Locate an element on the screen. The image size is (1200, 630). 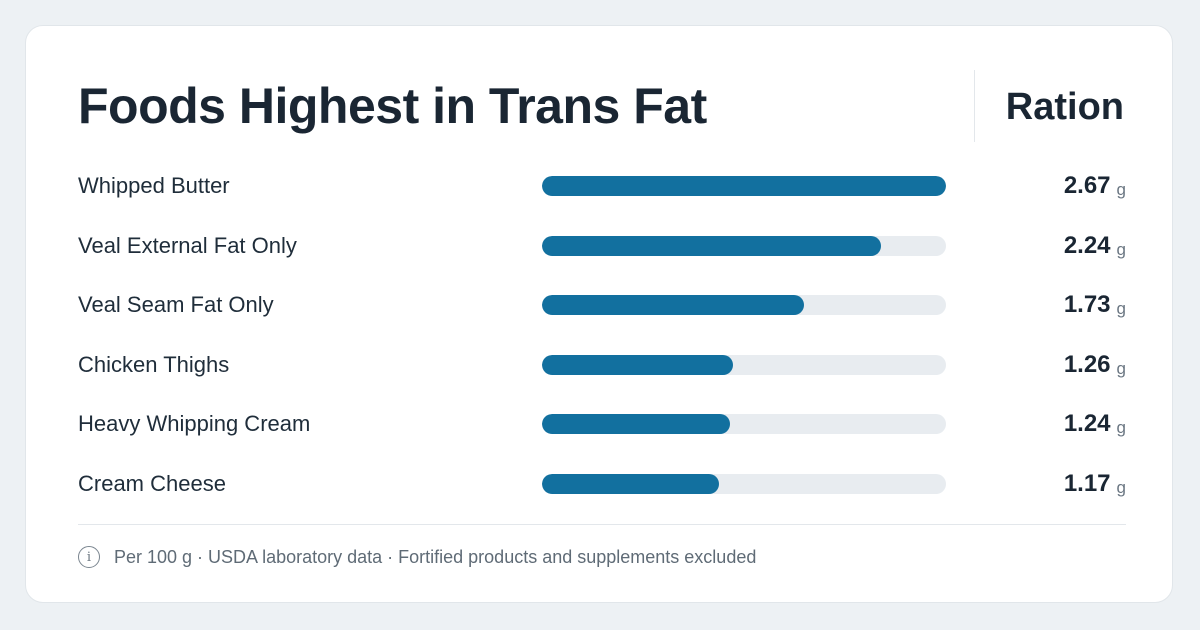
value-label: 2.24 g is located at coordinates (1095, 247).